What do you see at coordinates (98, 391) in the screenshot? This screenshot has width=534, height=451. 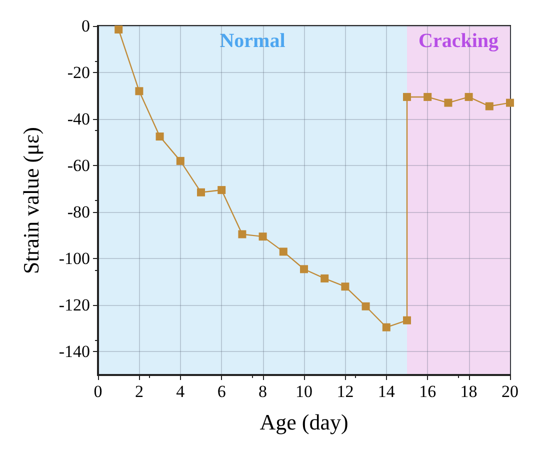 I see `x-tick-label: 0` at bounding box center [98, 391].